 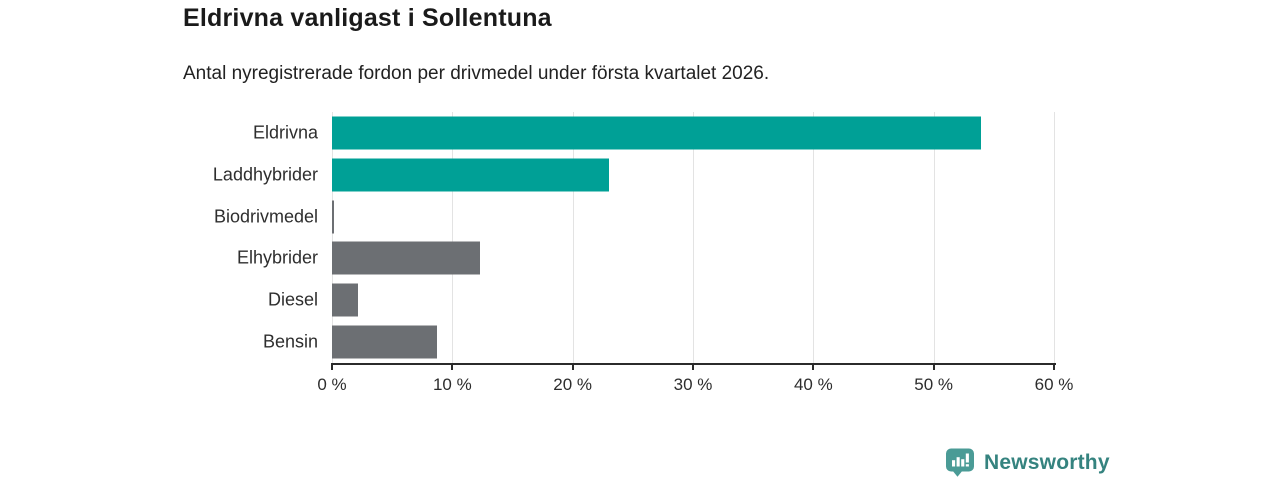 I want to click on axis-tick-label: 30 %, so click(x=693, y=384).